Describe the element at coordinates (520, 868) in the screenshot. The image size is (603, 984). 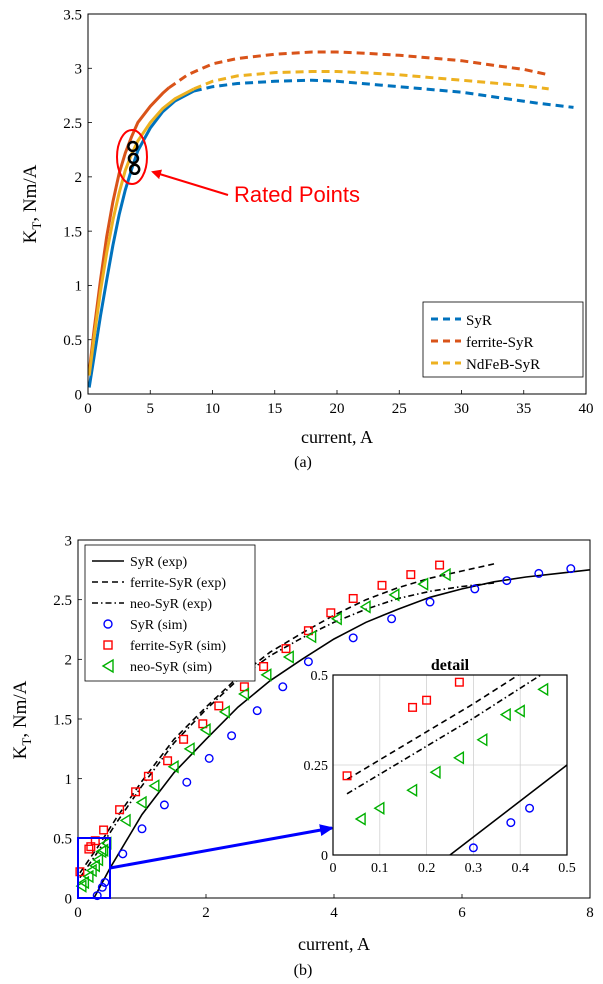
I see `inset-x-tick-label: 0.4` at that location.